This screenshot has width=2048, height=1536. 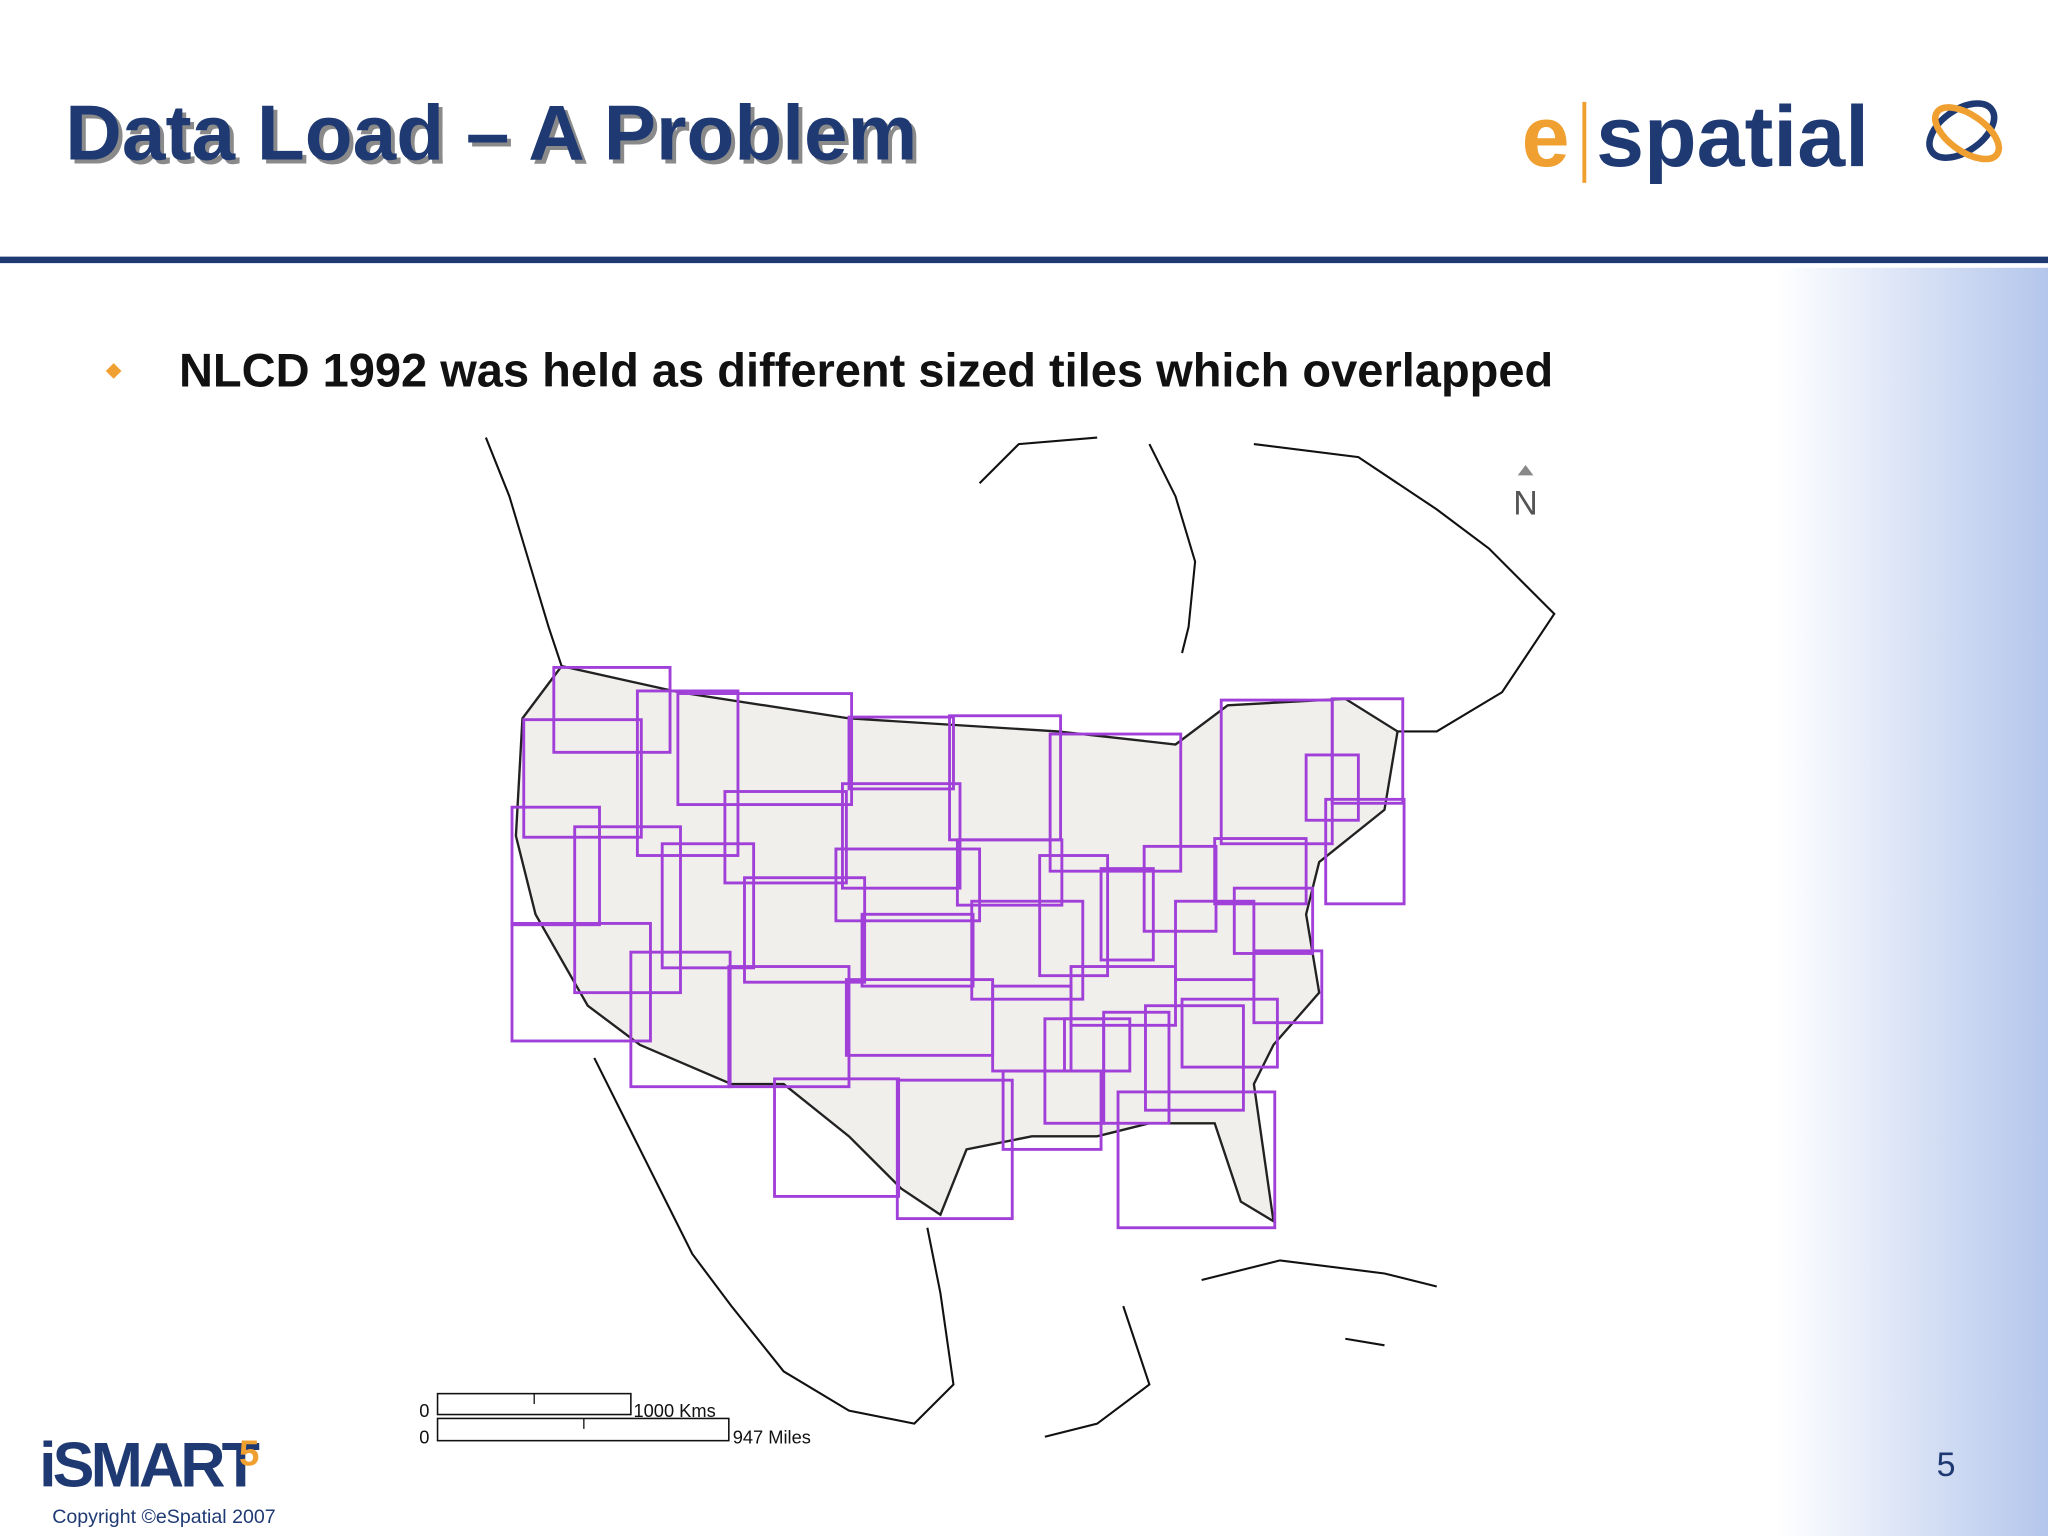 What do you see at coordinates (1525, 470) in the screenshot?
I see `north-arrow` at bounding box center [1525, 470].